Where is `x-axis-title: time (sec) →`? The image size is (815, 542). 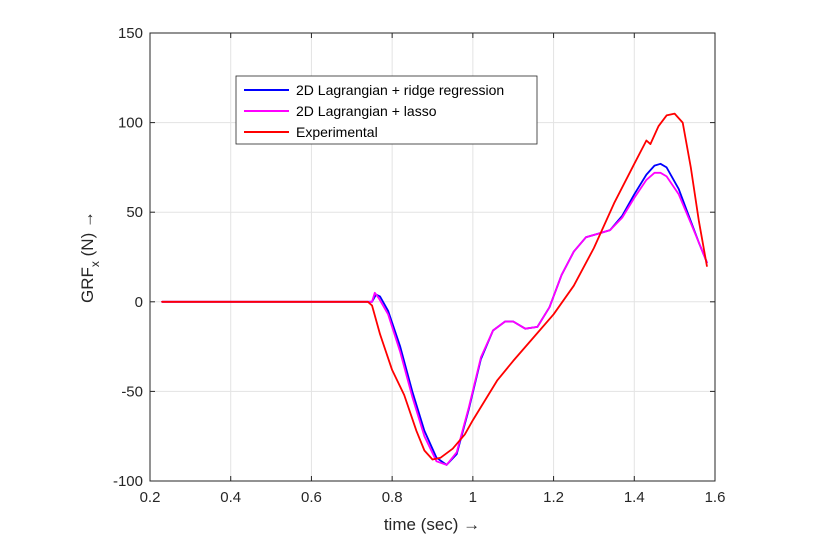
x-axis-title: time (sec) → is located at coordinates (432, 524).